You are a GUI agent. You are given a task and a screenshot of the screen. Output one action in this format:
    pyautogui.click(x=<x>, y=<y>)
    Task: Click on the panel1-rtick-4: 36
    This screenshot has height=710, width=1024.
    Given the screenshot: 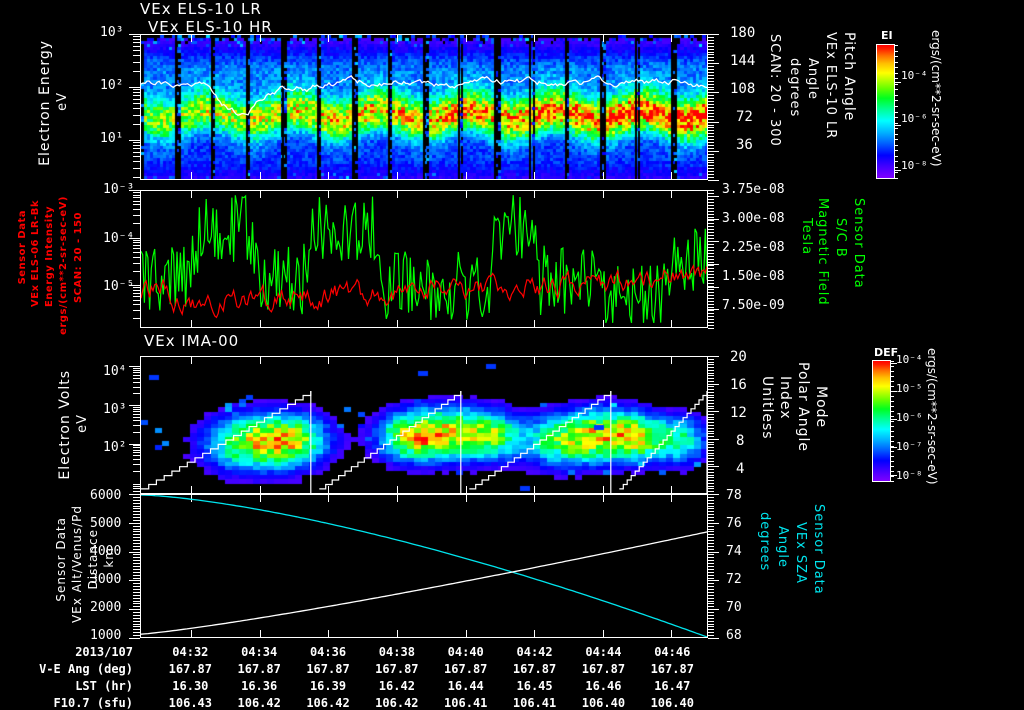 What is the action you would take?
    pyautogui.click(x=744, y=145)
    